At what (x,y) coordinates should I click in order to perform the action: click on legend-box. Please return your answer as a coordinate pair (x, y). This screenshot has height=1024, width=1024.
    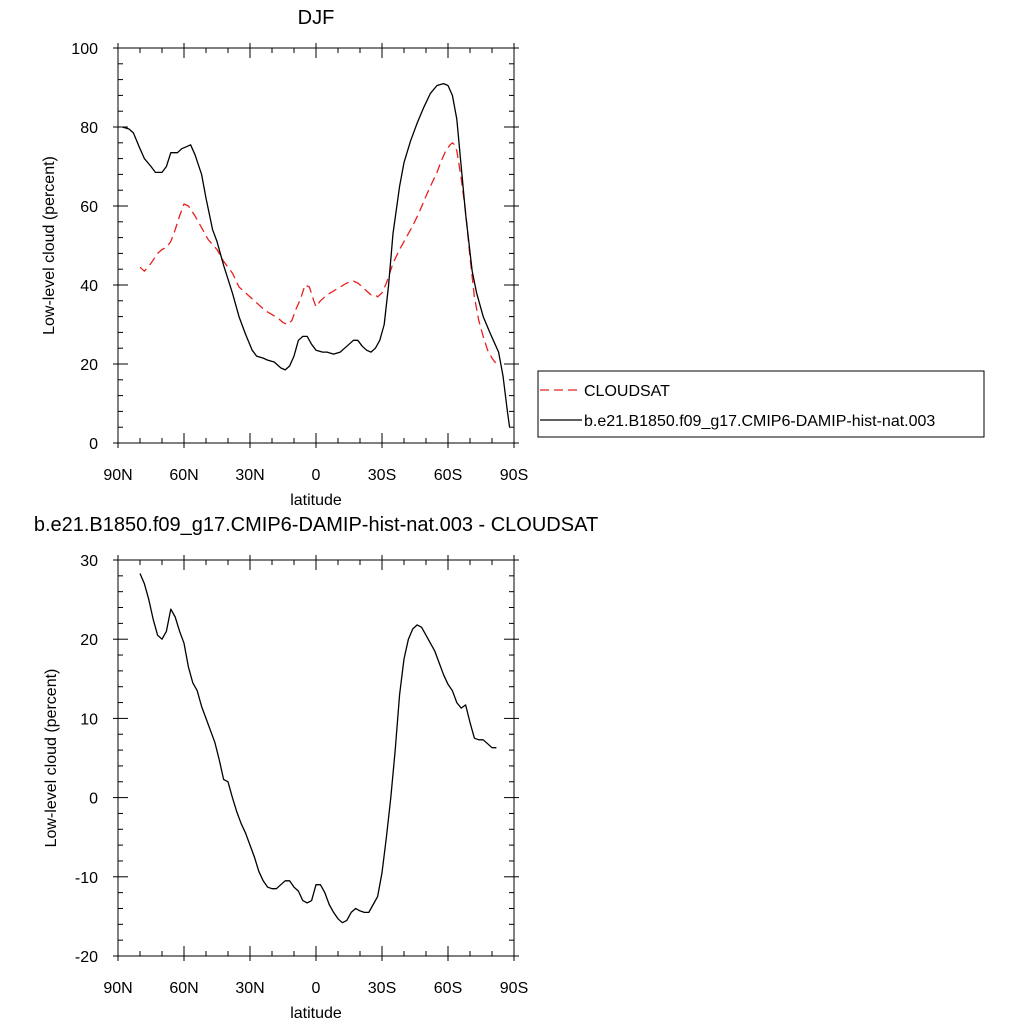
    Looking at the image, I should click on (761, 404).